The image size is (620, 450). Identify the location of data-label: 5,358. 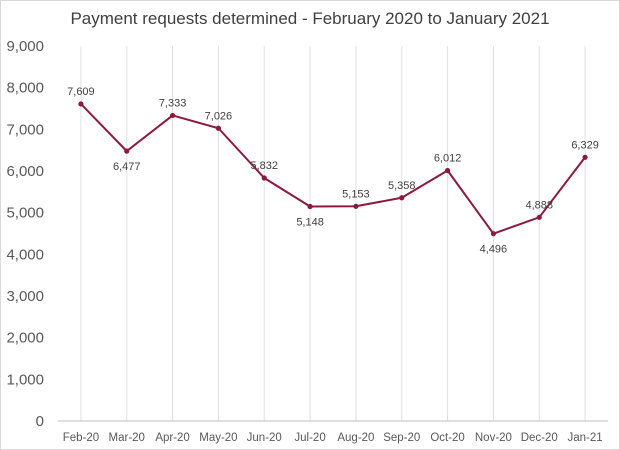
(402, 186).